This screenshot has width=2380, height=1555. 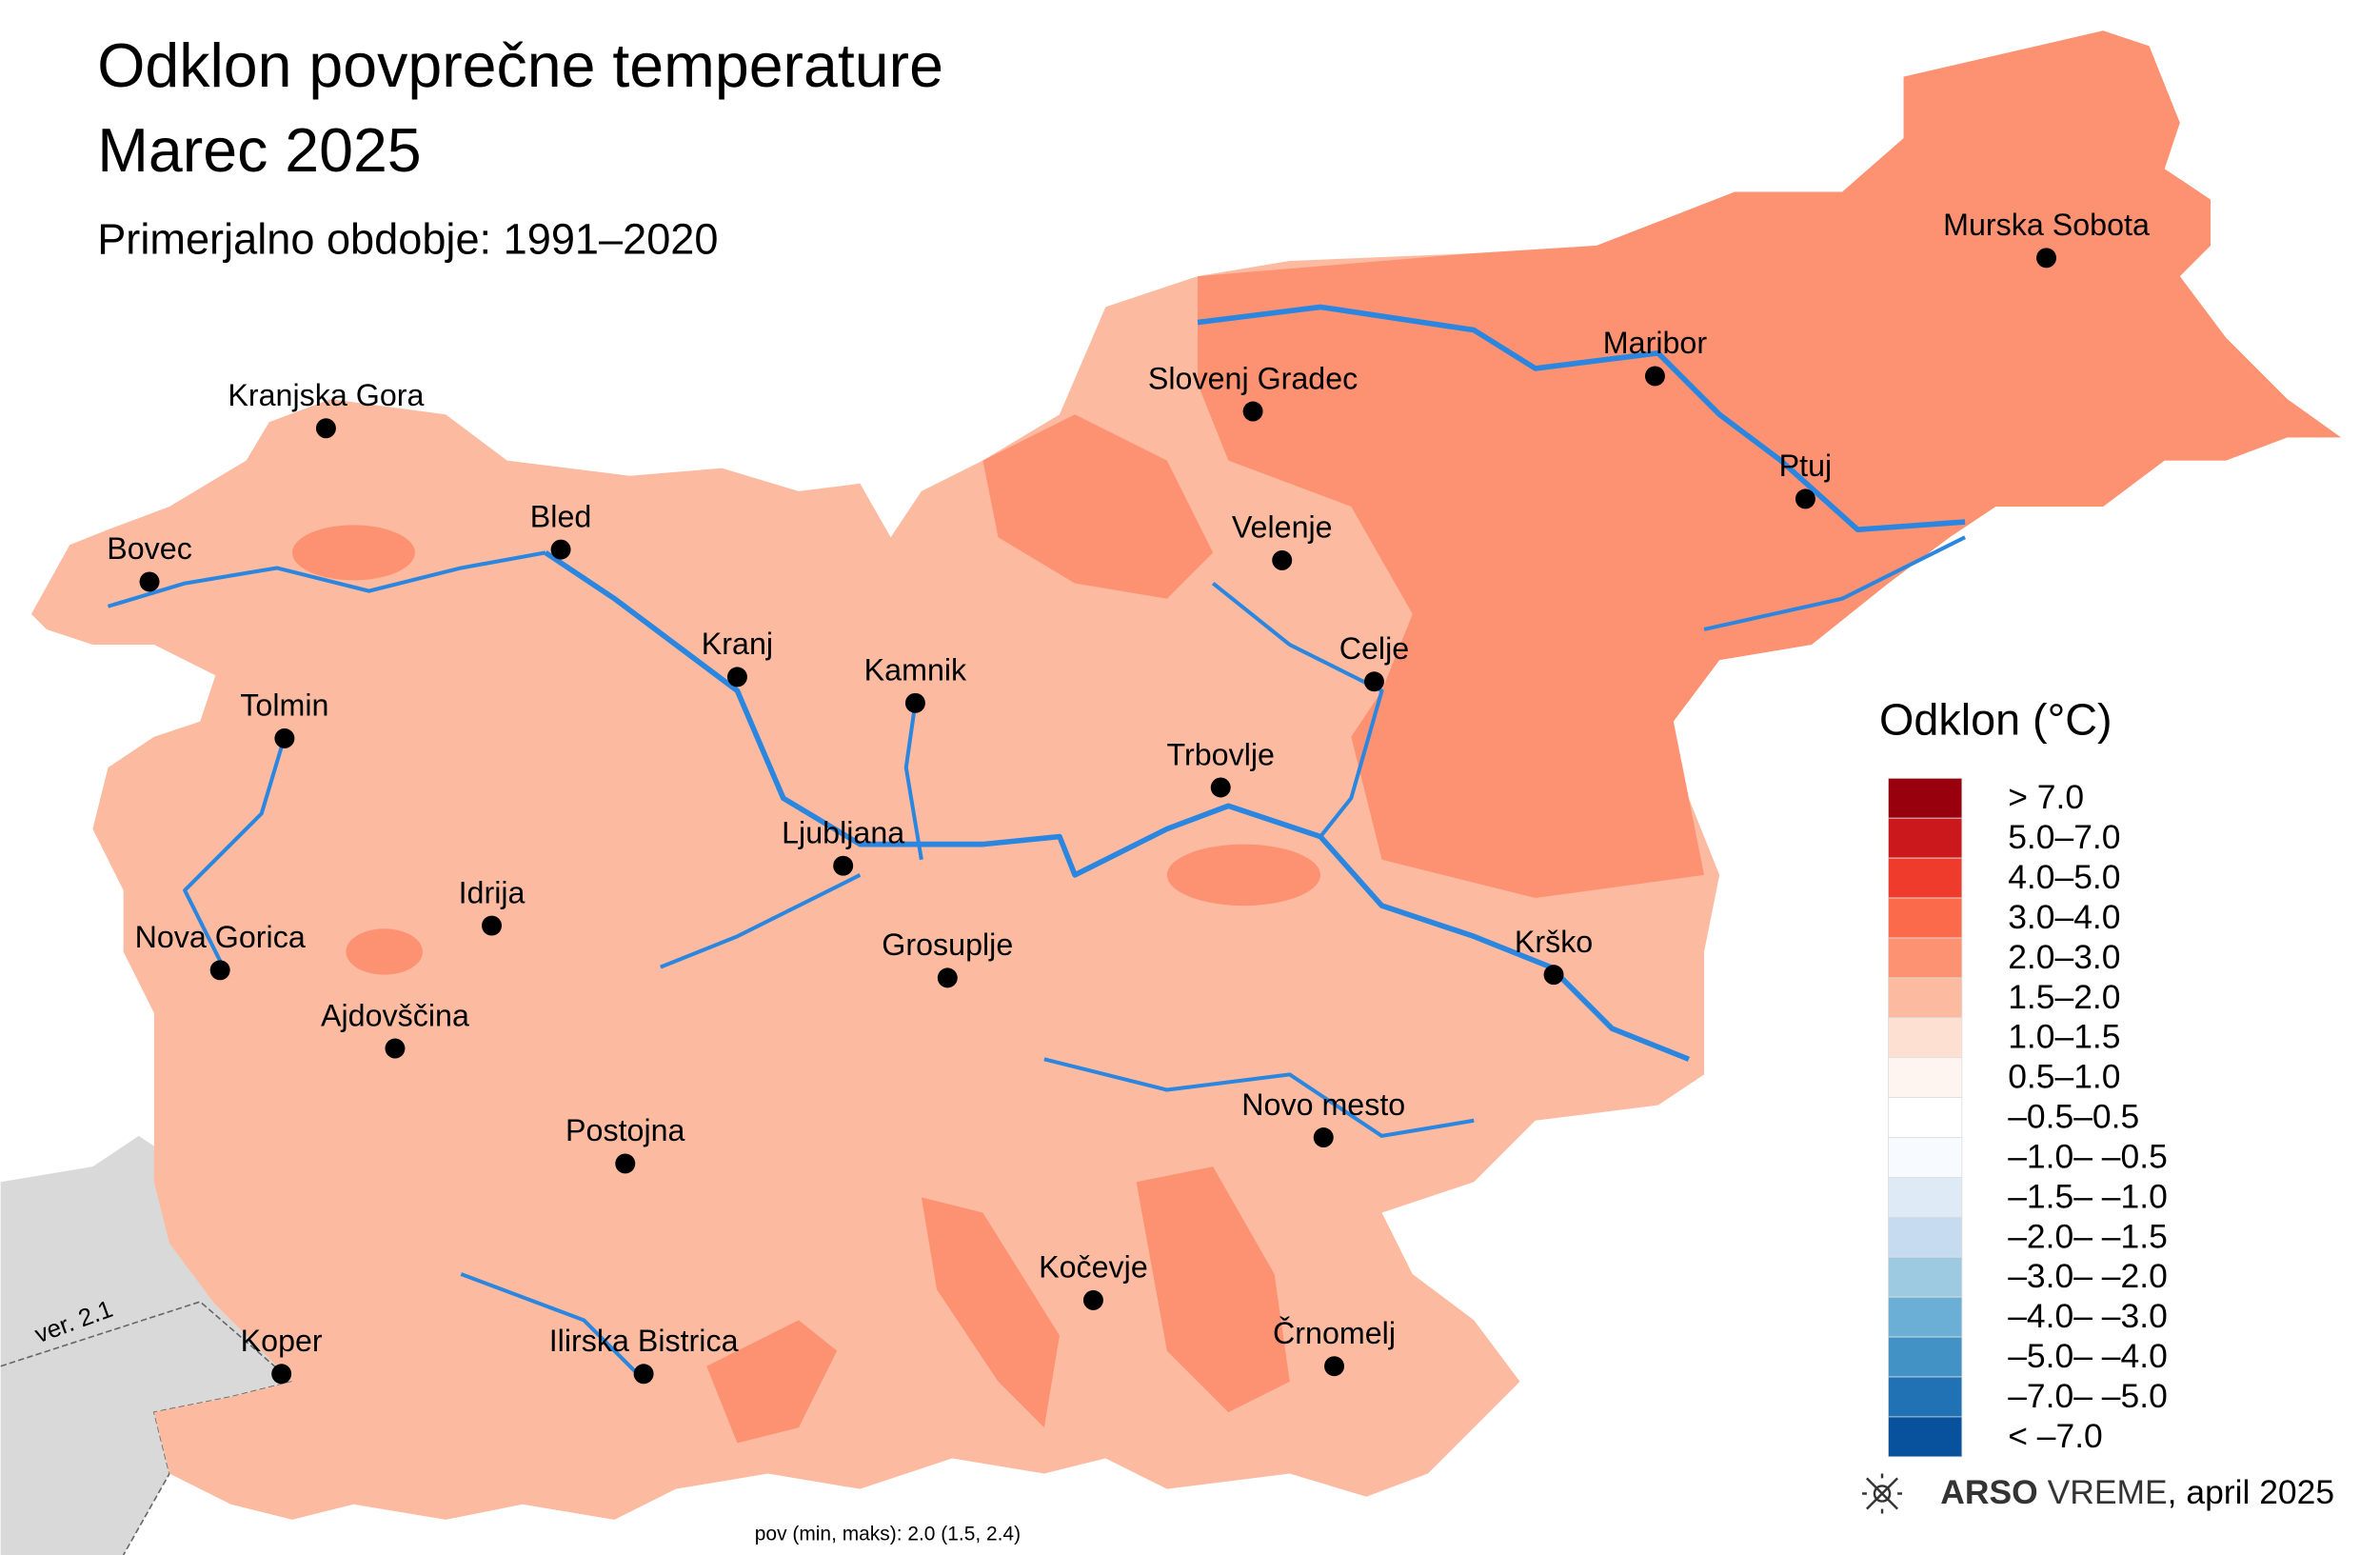 What do you see at coordinates (2064, 877) in the screenshot?
I see `legend-label: 4.0–5.0` at bounding box center [2064, 877].